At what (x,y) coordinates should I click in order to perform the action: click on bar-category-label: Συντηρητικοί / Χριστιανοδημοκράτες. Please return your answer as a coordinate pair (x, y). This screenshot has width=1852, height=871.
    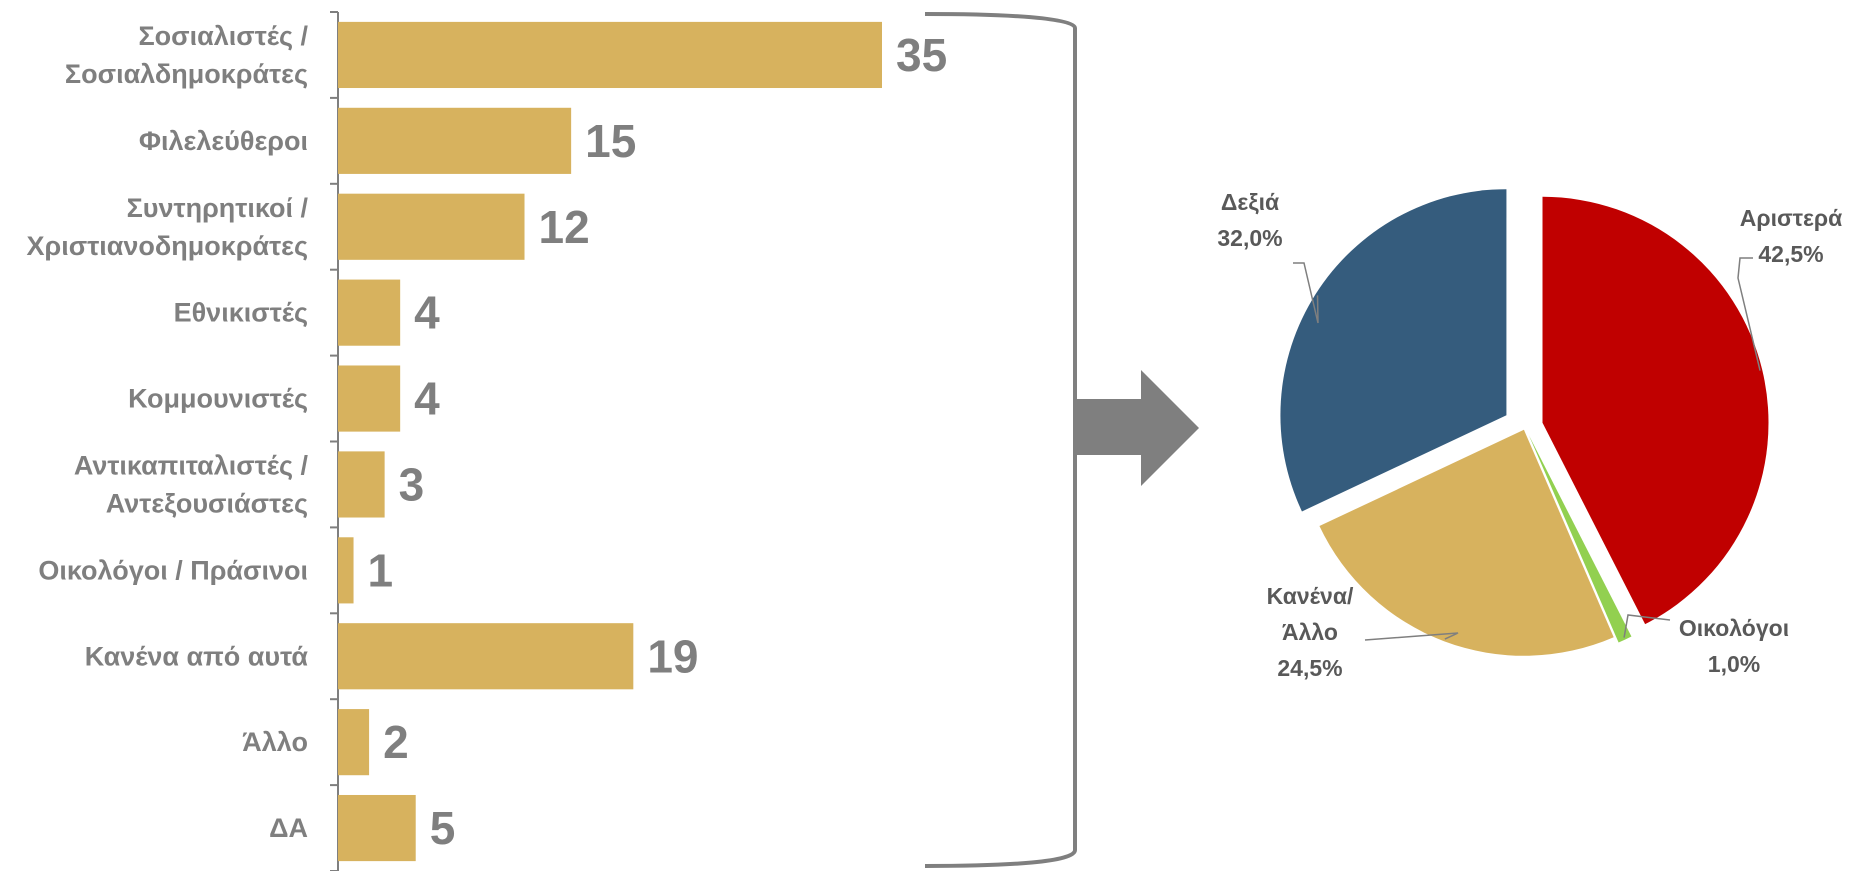
    Looking at the image, I should click on (168, 227).